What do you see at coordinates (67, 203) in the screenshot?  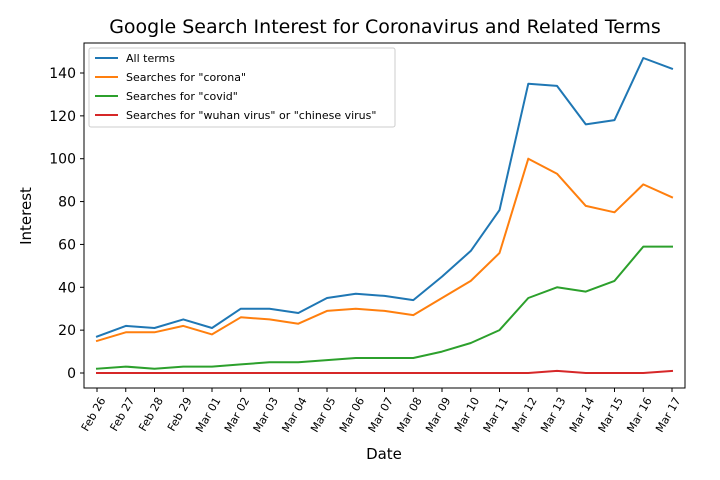 I see `y-tick-label: 80` at bounding box center [67, 203].